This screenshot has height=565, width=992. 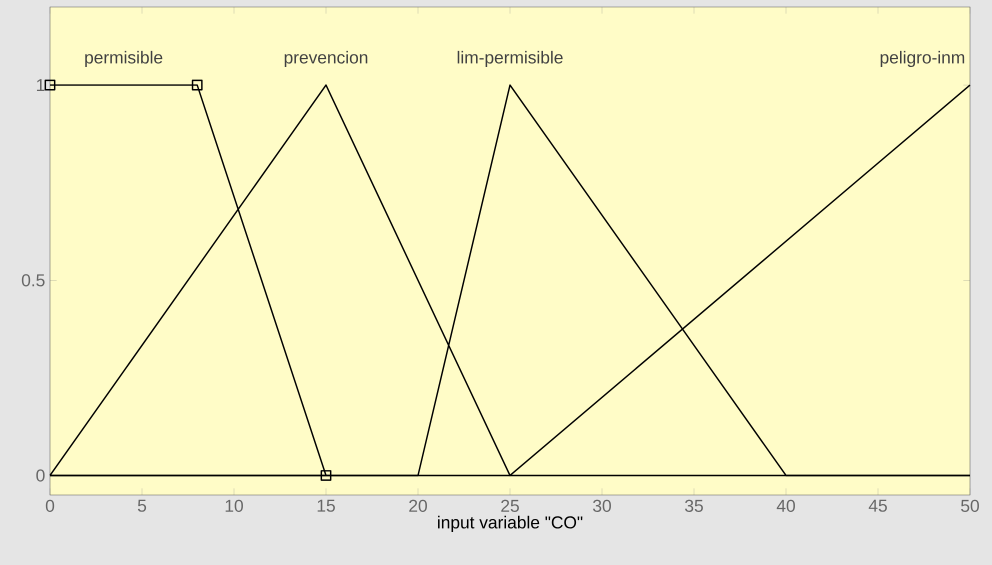 I want to click on x-axis-title: input variable "CO", so click(x=510, y=524).